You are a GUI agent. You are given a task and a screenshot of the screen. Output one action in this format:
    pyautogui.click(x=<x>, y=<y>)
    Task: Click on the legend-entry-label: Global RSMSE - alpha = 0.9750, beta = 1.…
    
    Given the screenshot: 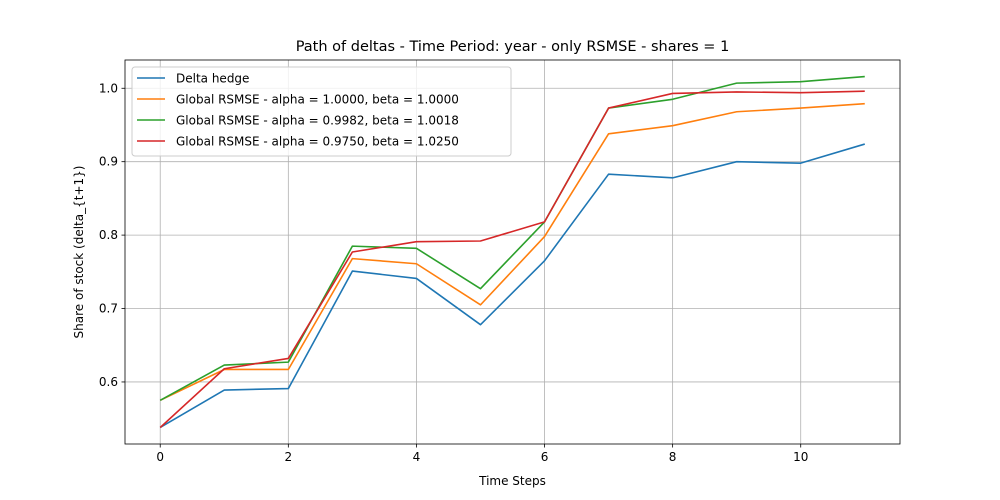 What is the action you would take?
    pyautogui.click(x=317, y=142)
    